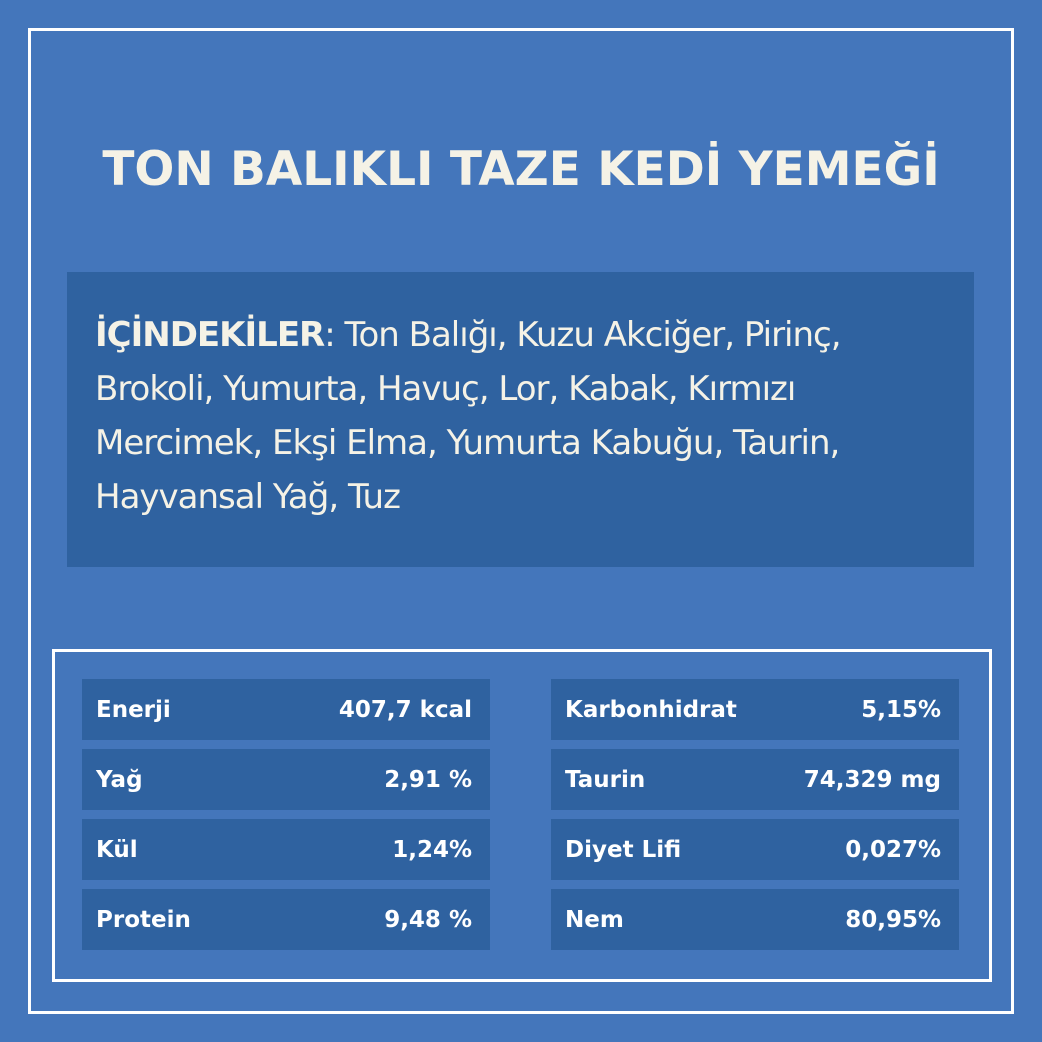 The height and width of the screenshot is (1042, 1042). I want to click on nutrition-row: Enerji 407,7 kcal, so click(286, 709).